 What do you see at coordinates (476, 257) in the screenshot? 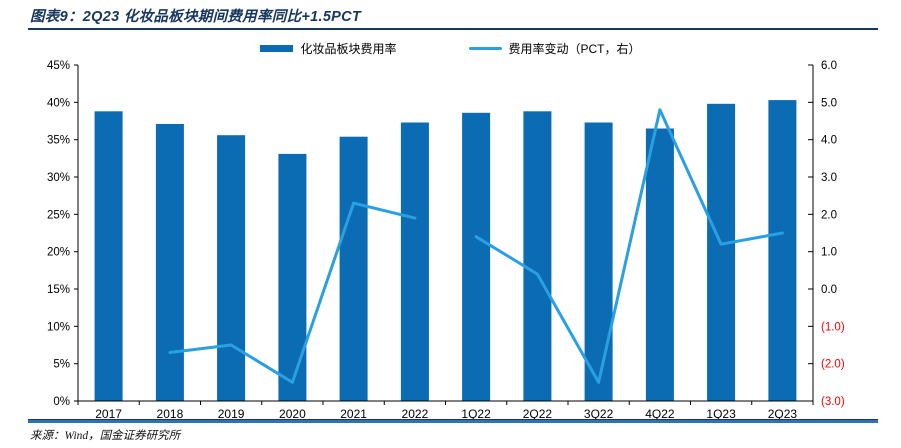
I see `bar-1Q22` at bounding box center [476, 257].